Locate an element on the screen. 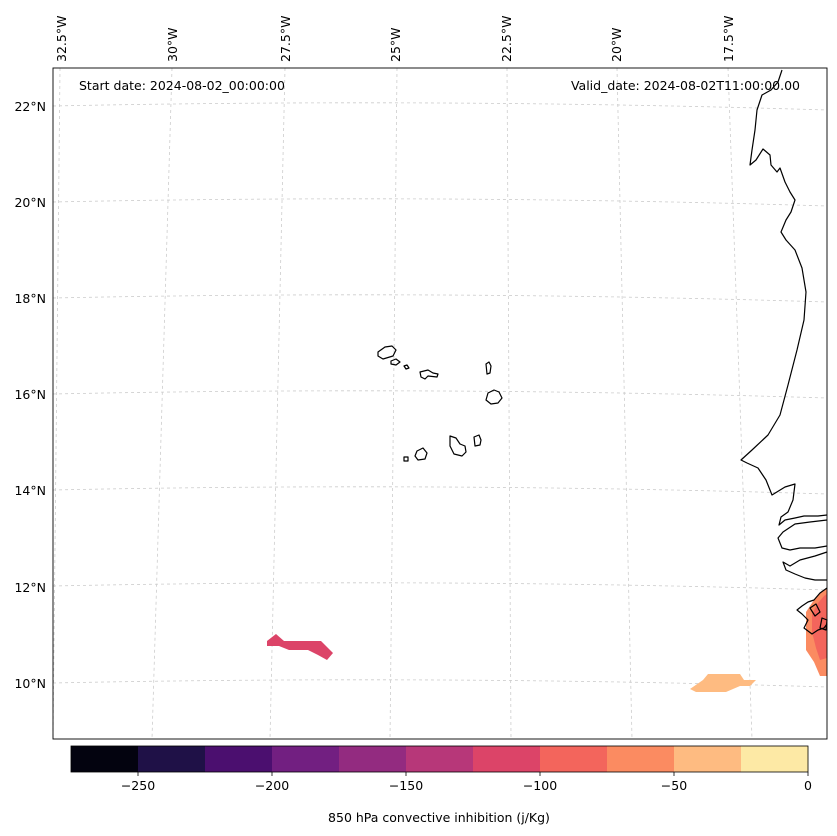 This screenshot has height=836, width=837. guinea-islands is located at coordinates (818, 617).